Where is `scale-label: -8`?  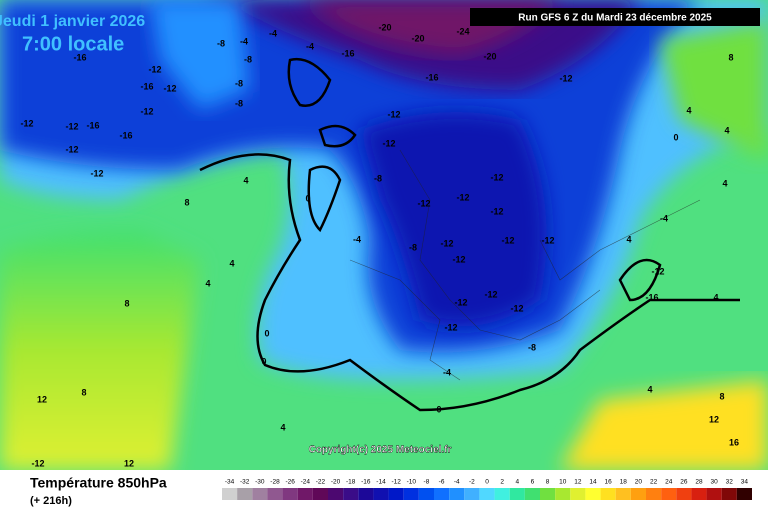 scale-label: -8 is located at coordinates (427, 482).